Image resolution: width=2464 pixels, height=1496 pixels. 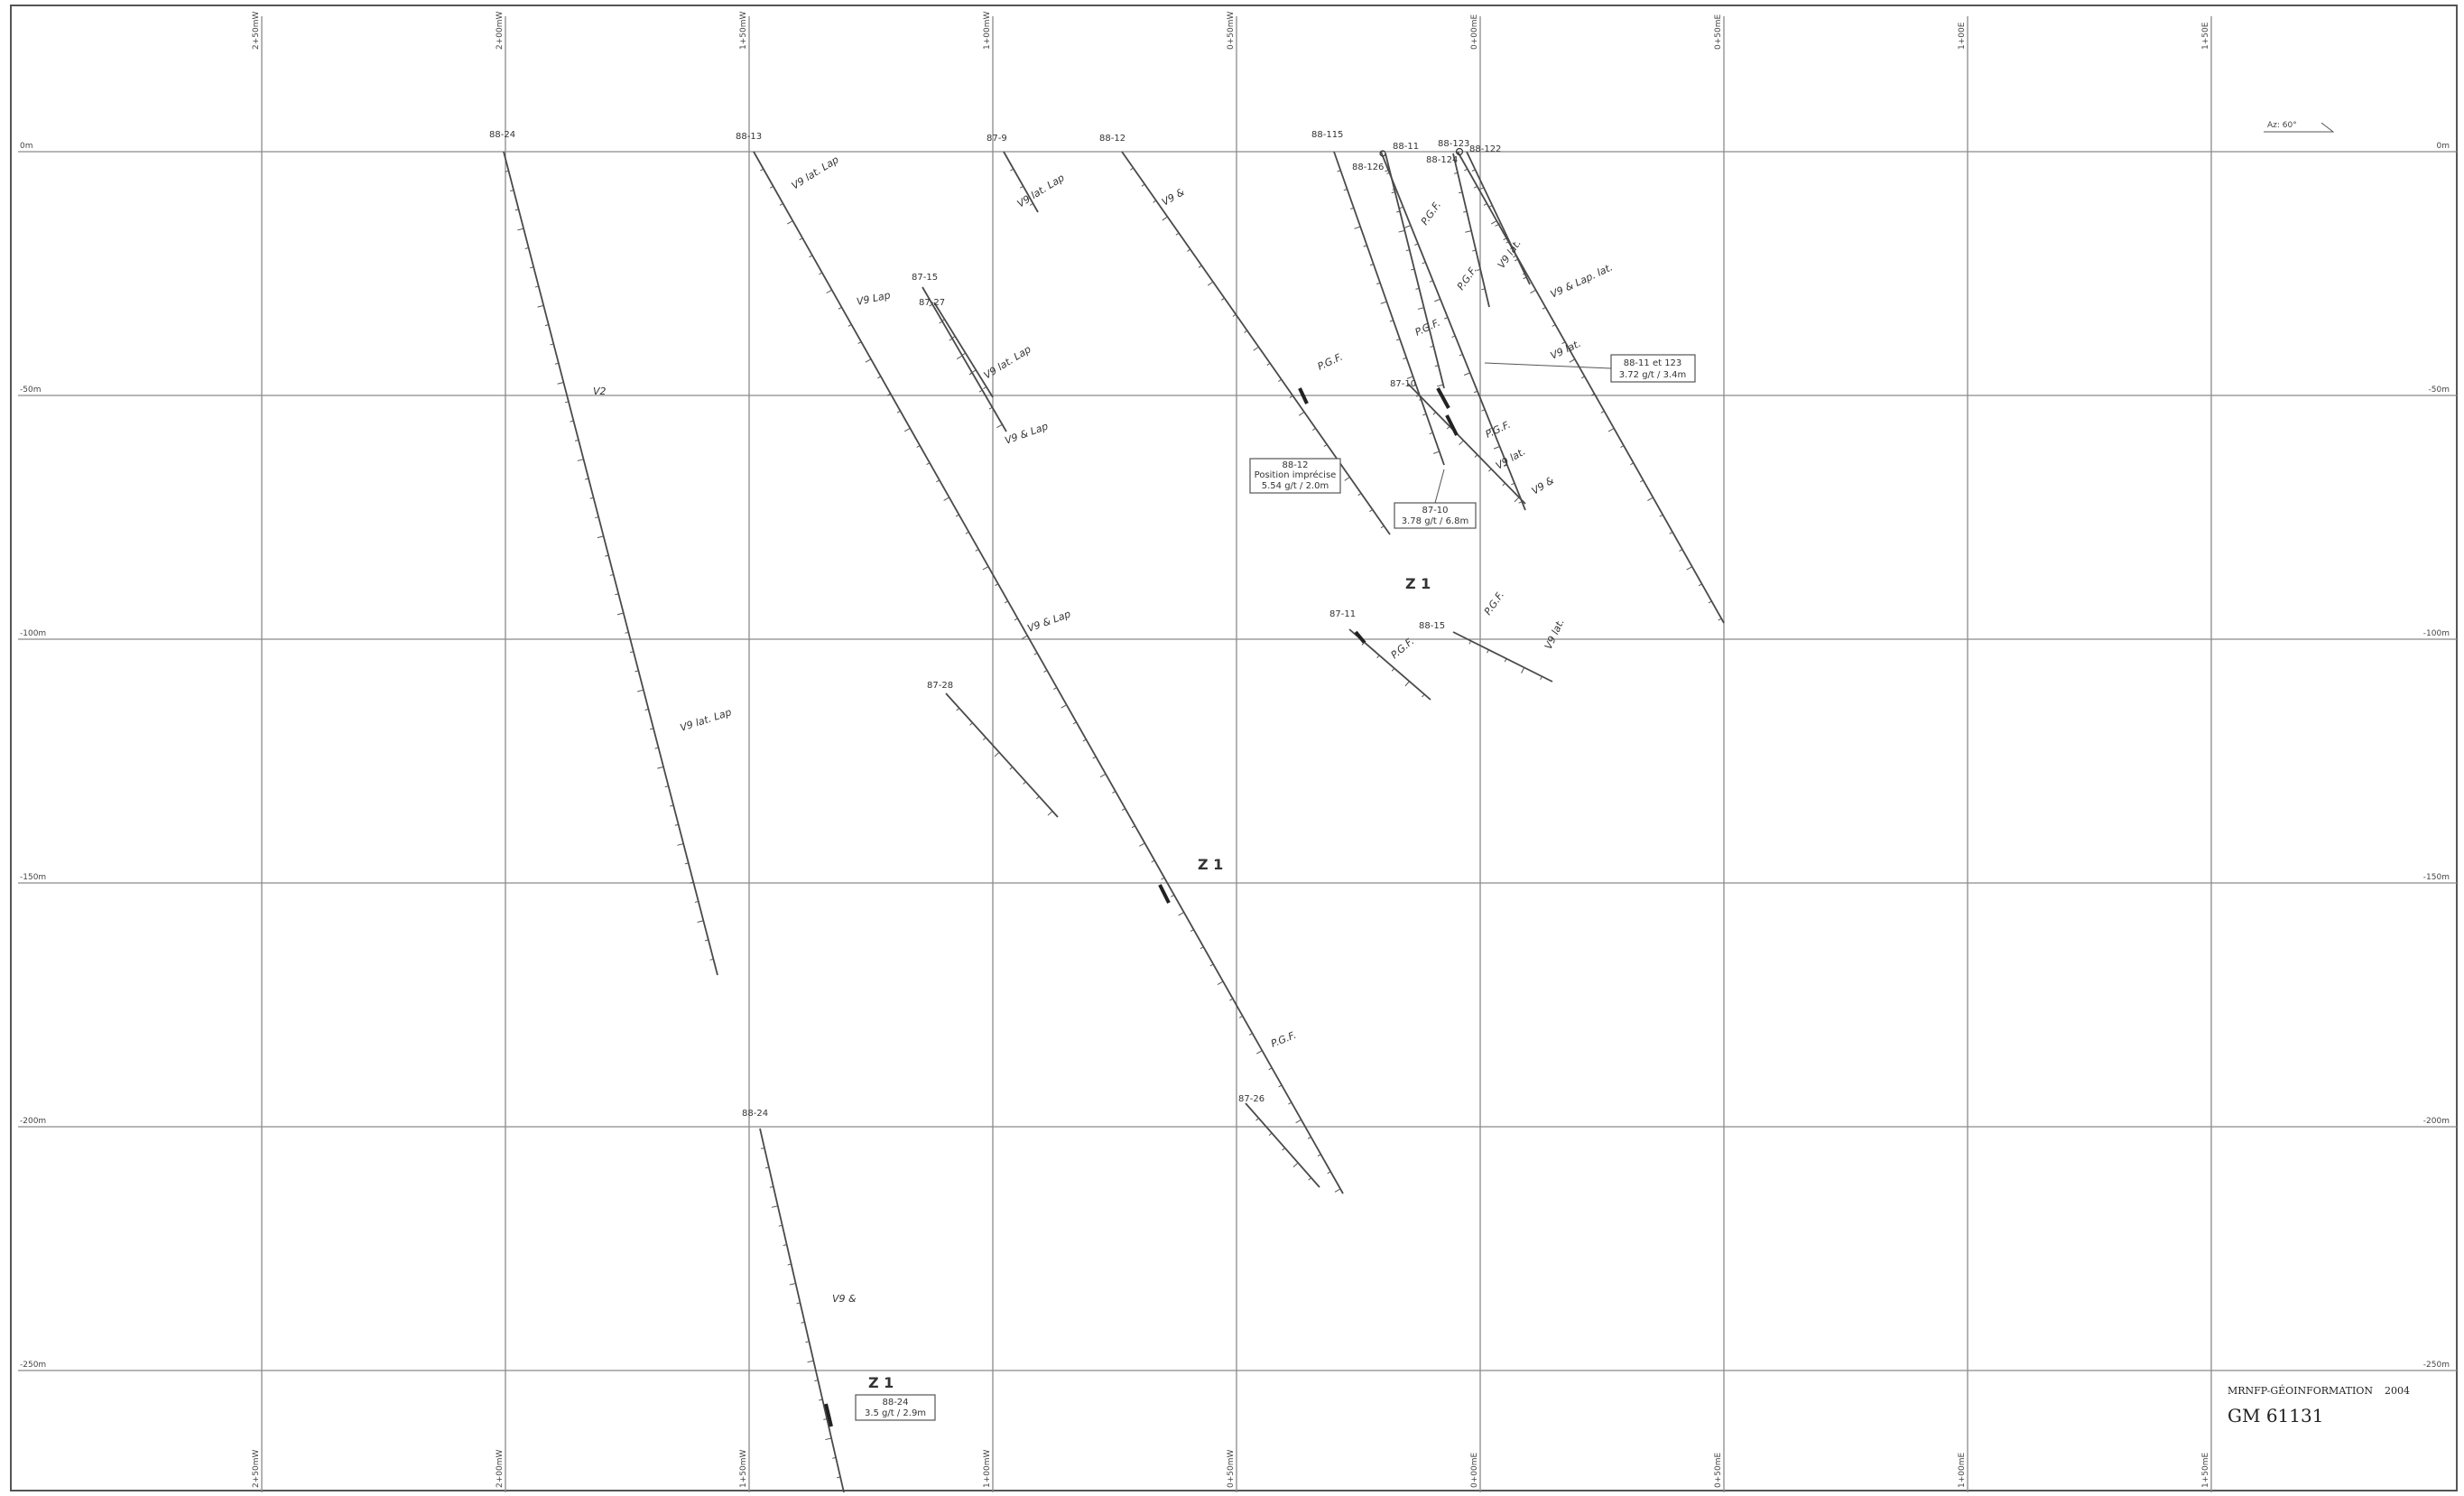 I want to click on assay-hole: 88-24, so click(x=895, y=1403).